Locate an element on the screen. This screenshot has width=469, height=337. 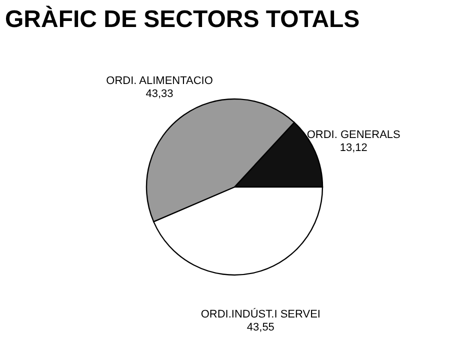
data-label: 13,12 is located at coordinates (354, 148).